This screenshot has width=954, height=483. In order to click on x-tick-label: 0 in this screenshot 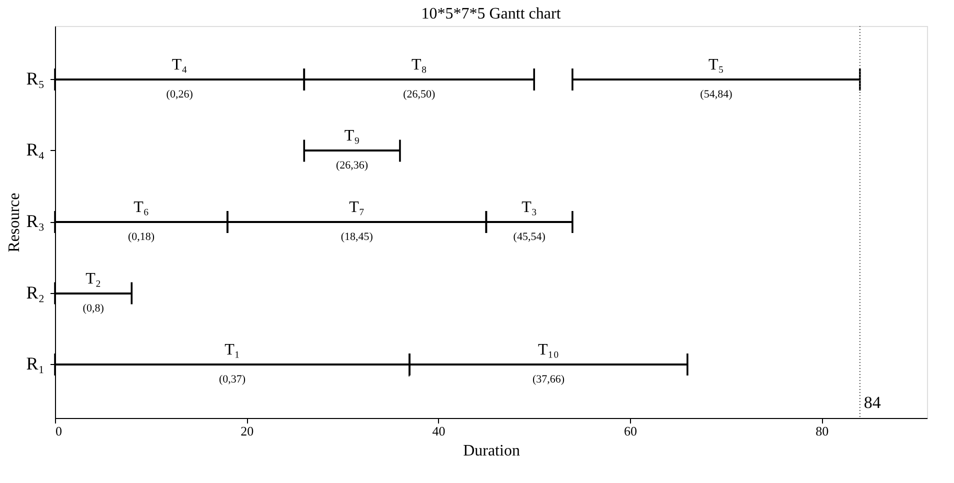, I will do `click(59, 431)`.